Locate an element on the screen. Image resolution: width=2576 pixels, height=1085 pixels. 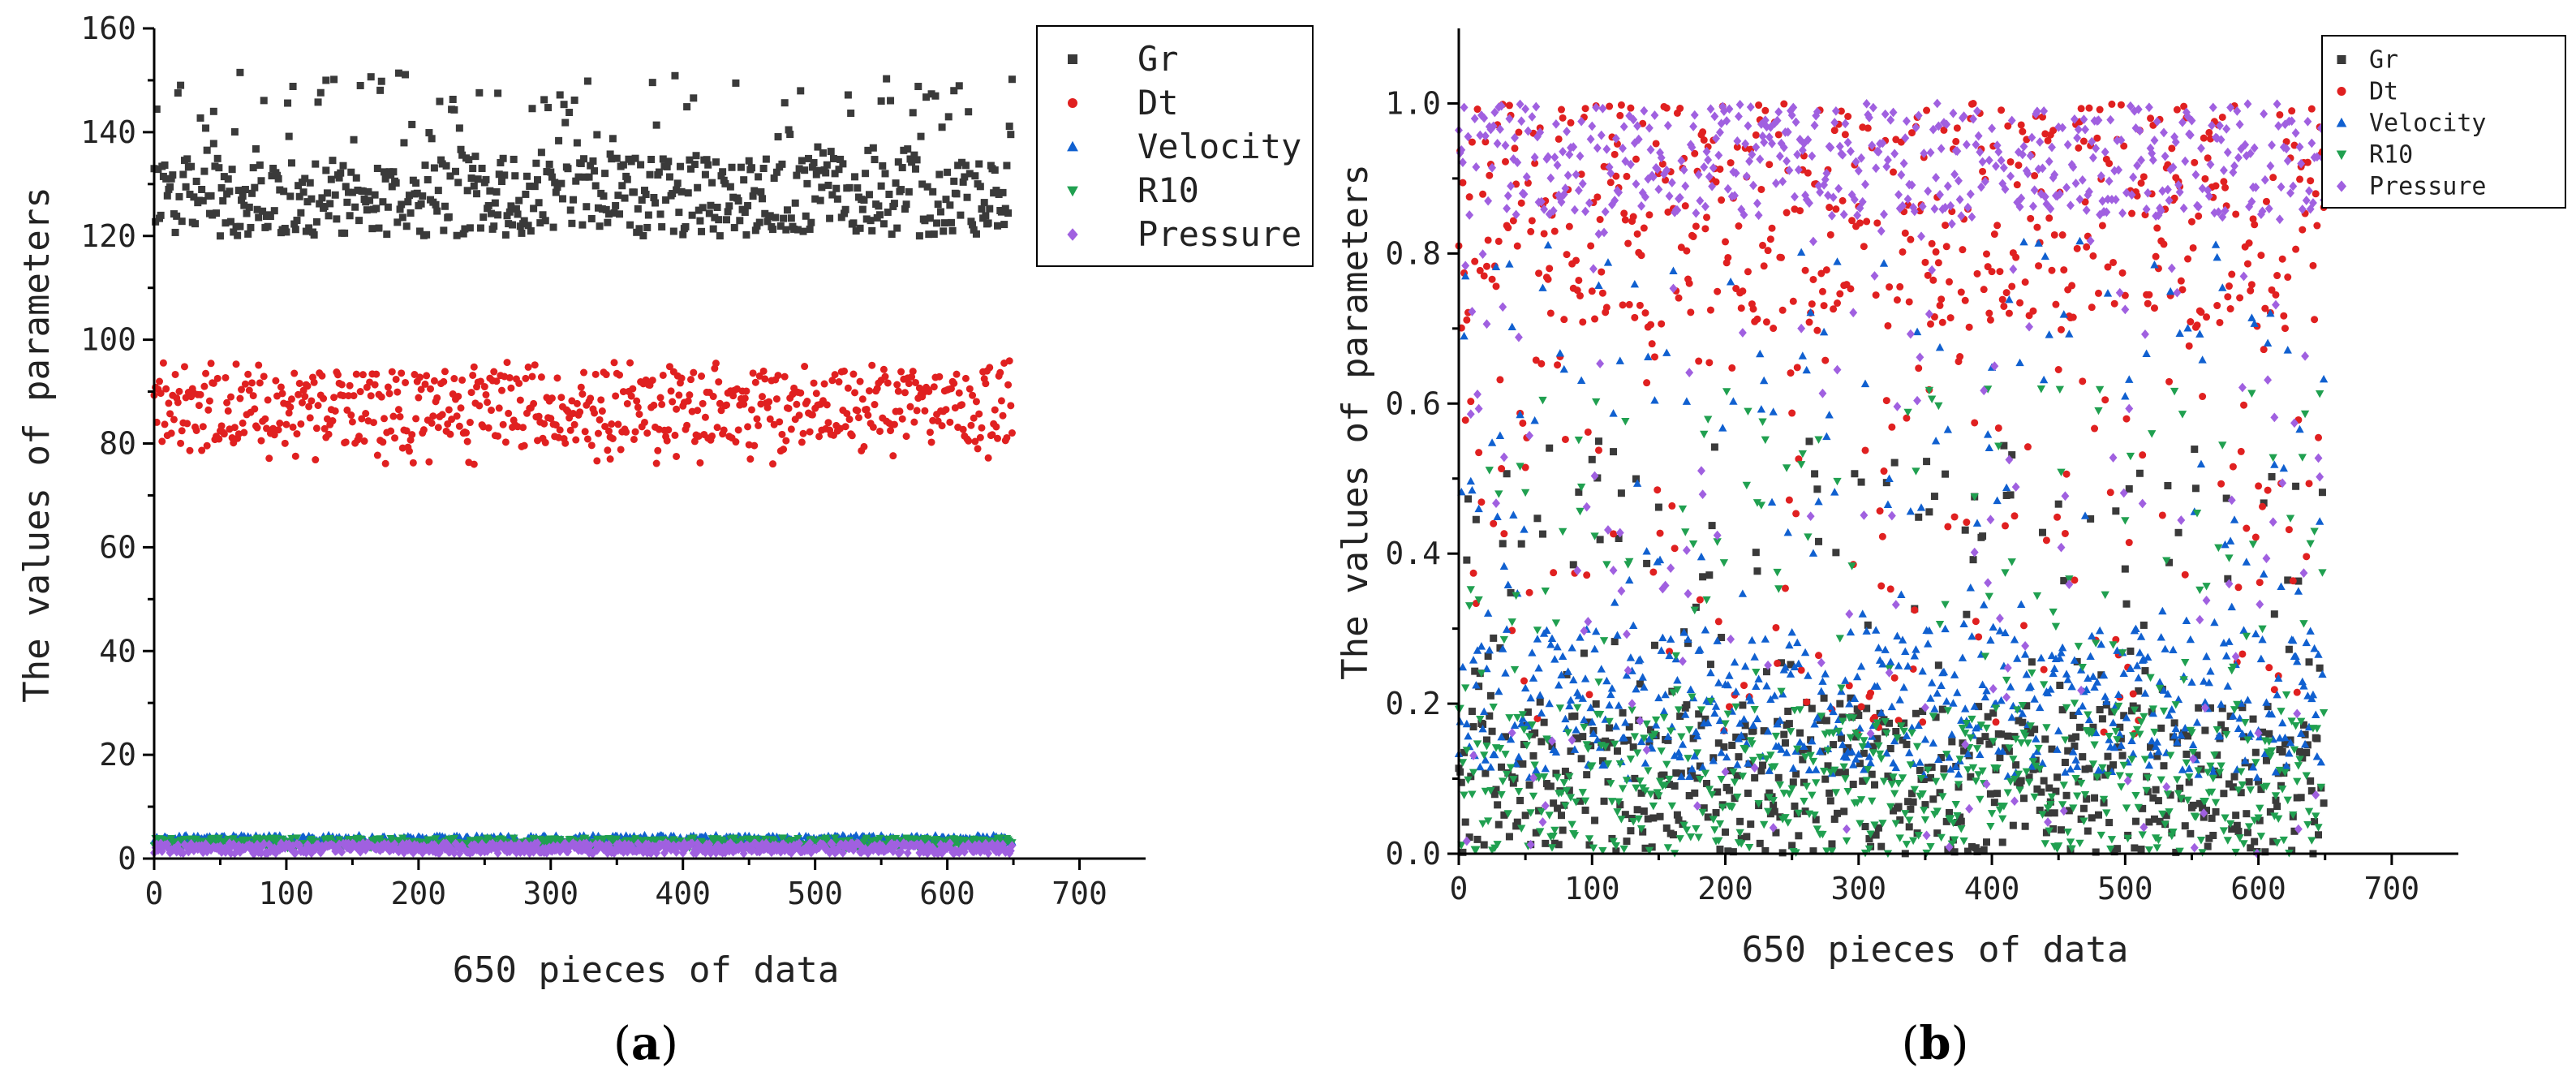
y-tick-label: 80 is located at coordinates (117, 444).